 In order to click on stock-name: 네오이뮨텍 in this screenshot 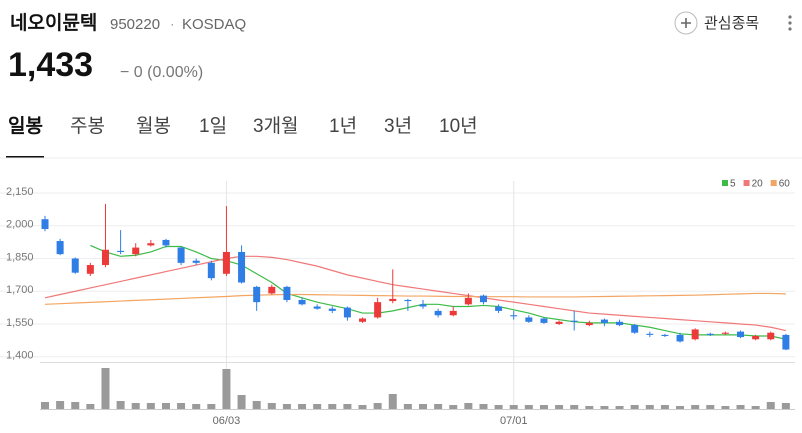, I will do `click(53, 23)`.